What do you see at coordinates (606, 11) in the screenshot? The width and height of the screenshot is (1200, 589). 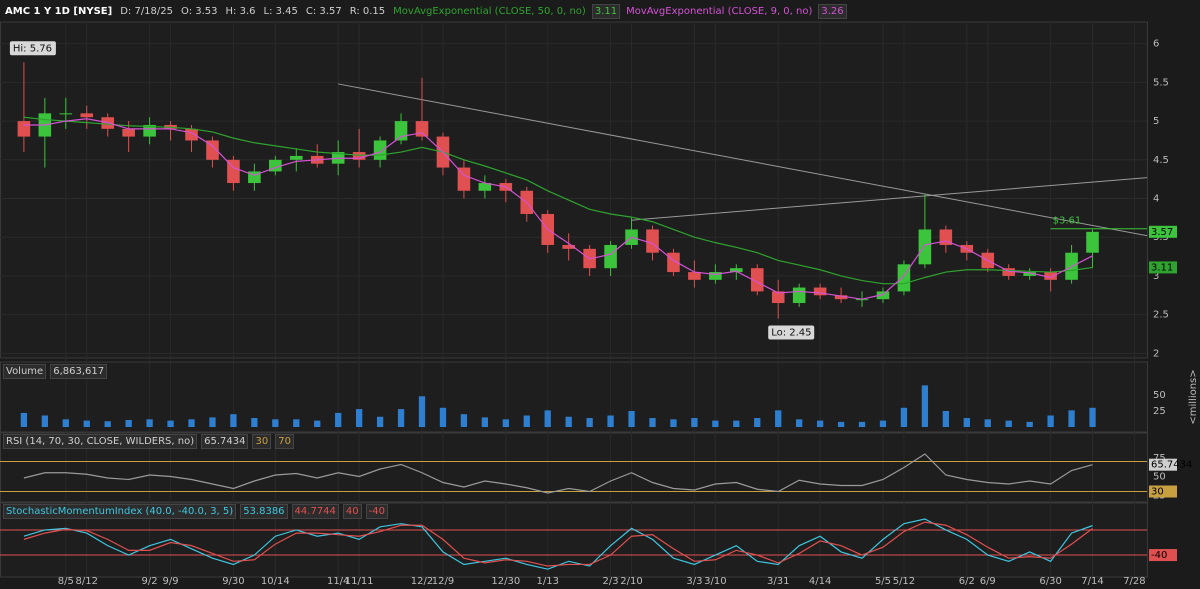 I see `legend-value: 3.11` at bounding box center [606, 11].